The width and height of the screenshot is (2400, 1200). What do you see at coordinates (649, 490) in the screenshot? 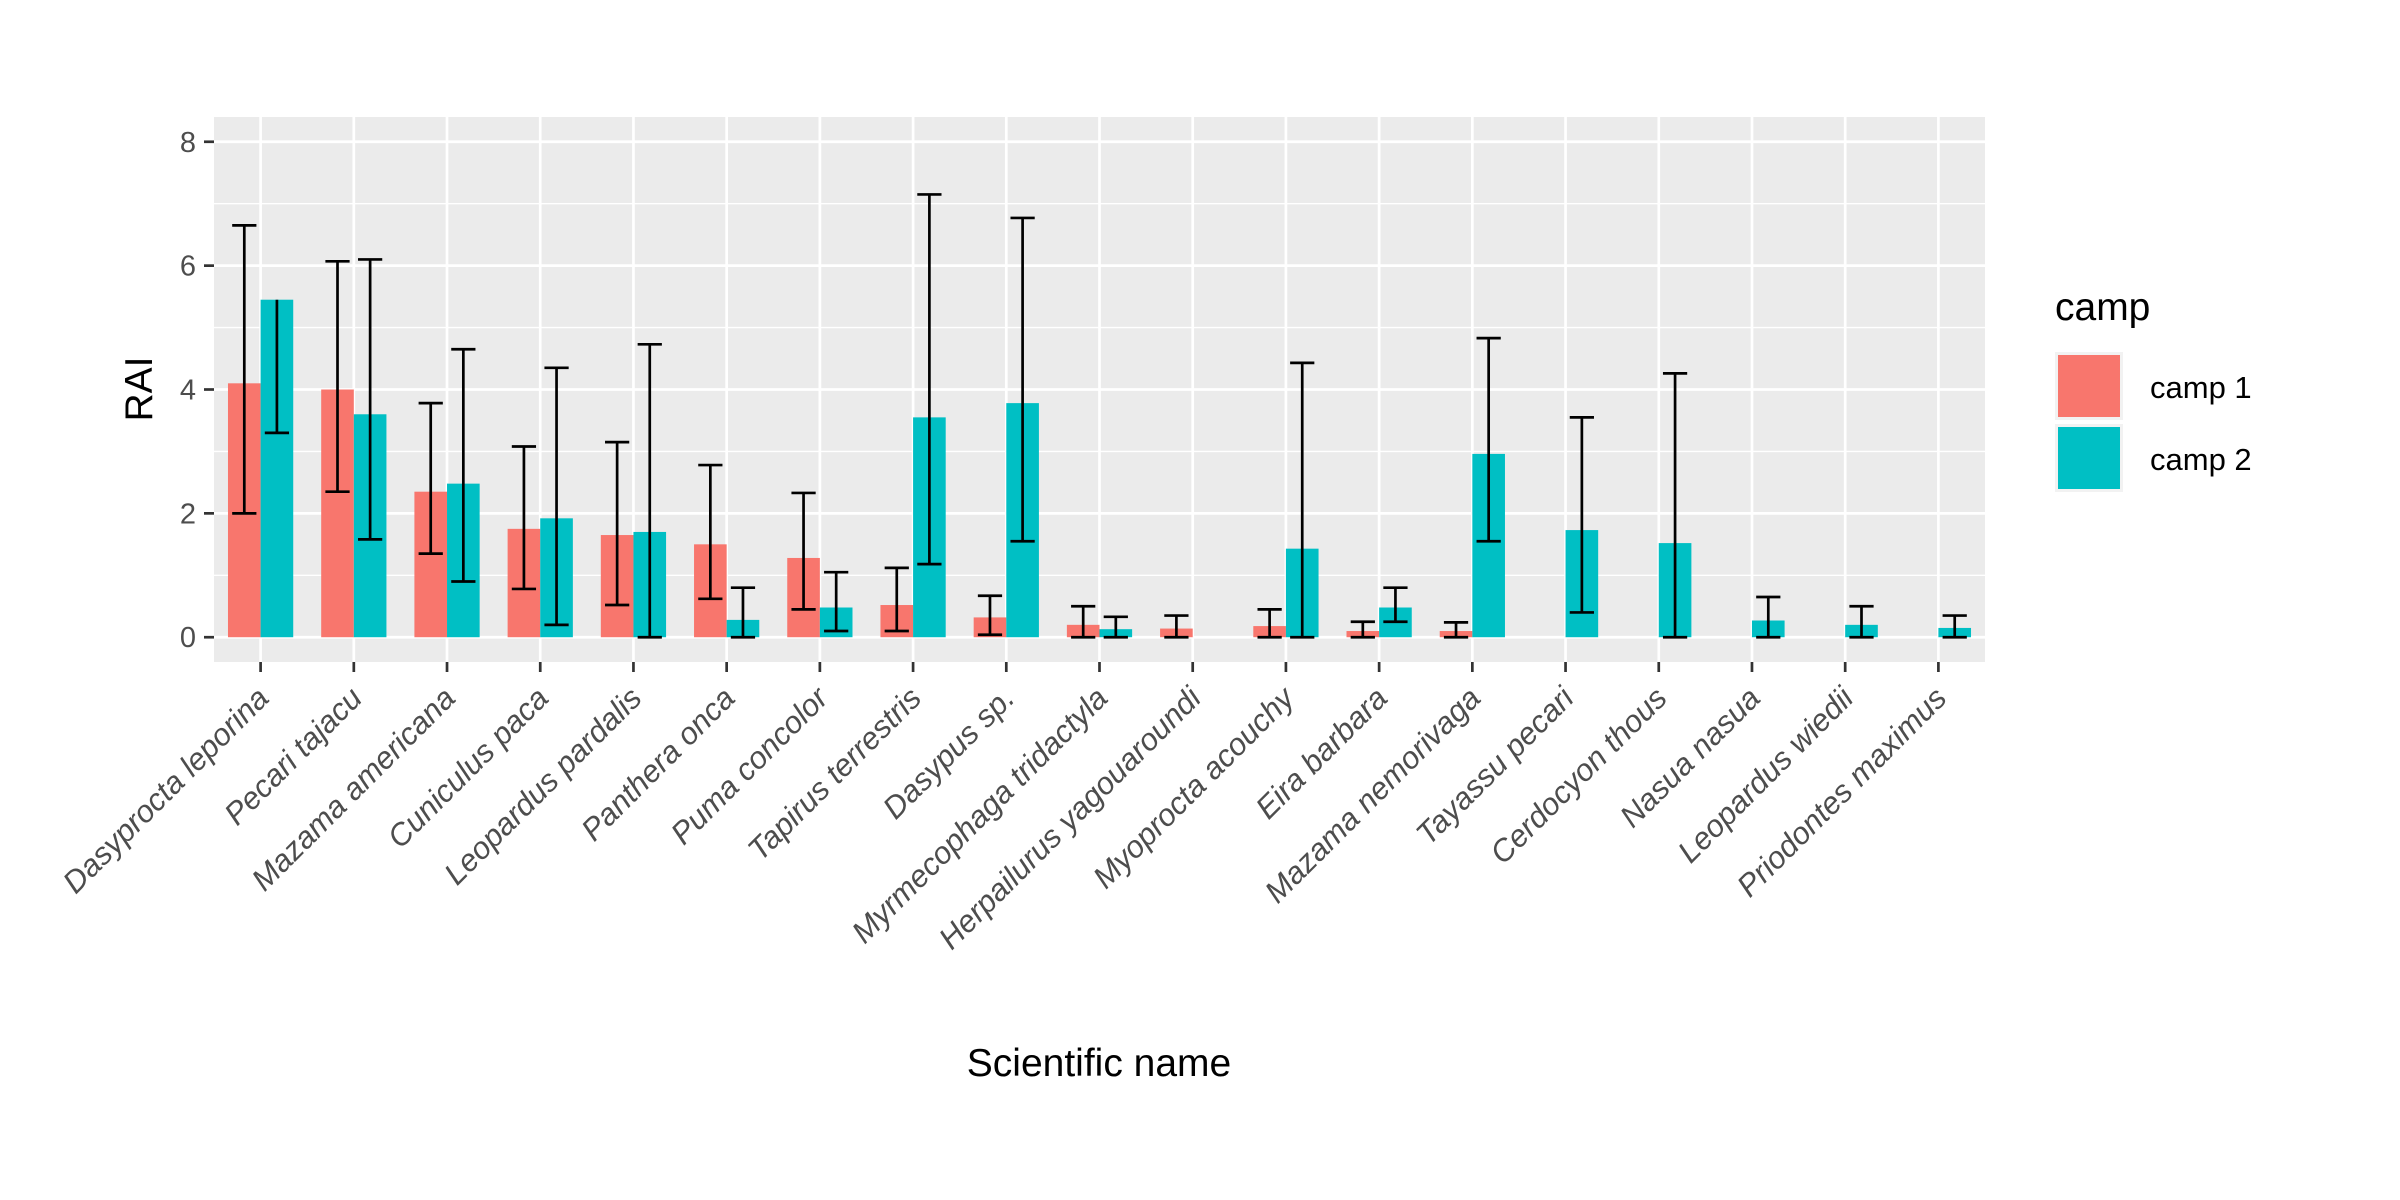
I see `error-bar-camp-2-leopardus-pardalis` at bounding box center [649, 490].